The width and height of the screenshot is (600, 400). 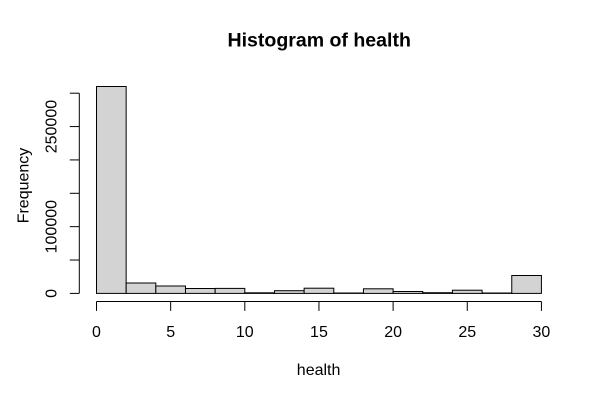 I want to click on svg-text: 25, so click(x=467, y=332).